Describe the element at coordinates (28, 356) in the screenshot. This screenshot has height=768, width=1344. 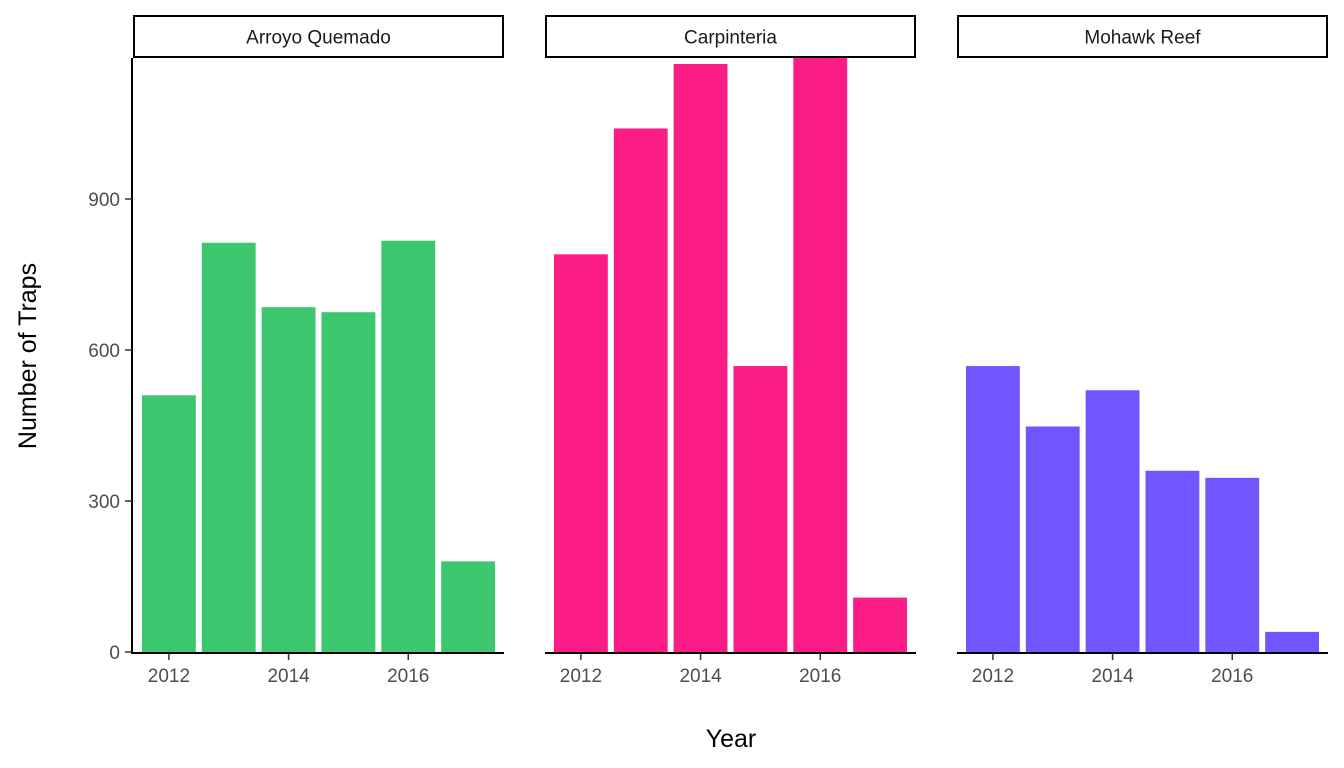
I see `y-axis-title: Number of Traps` at that location.